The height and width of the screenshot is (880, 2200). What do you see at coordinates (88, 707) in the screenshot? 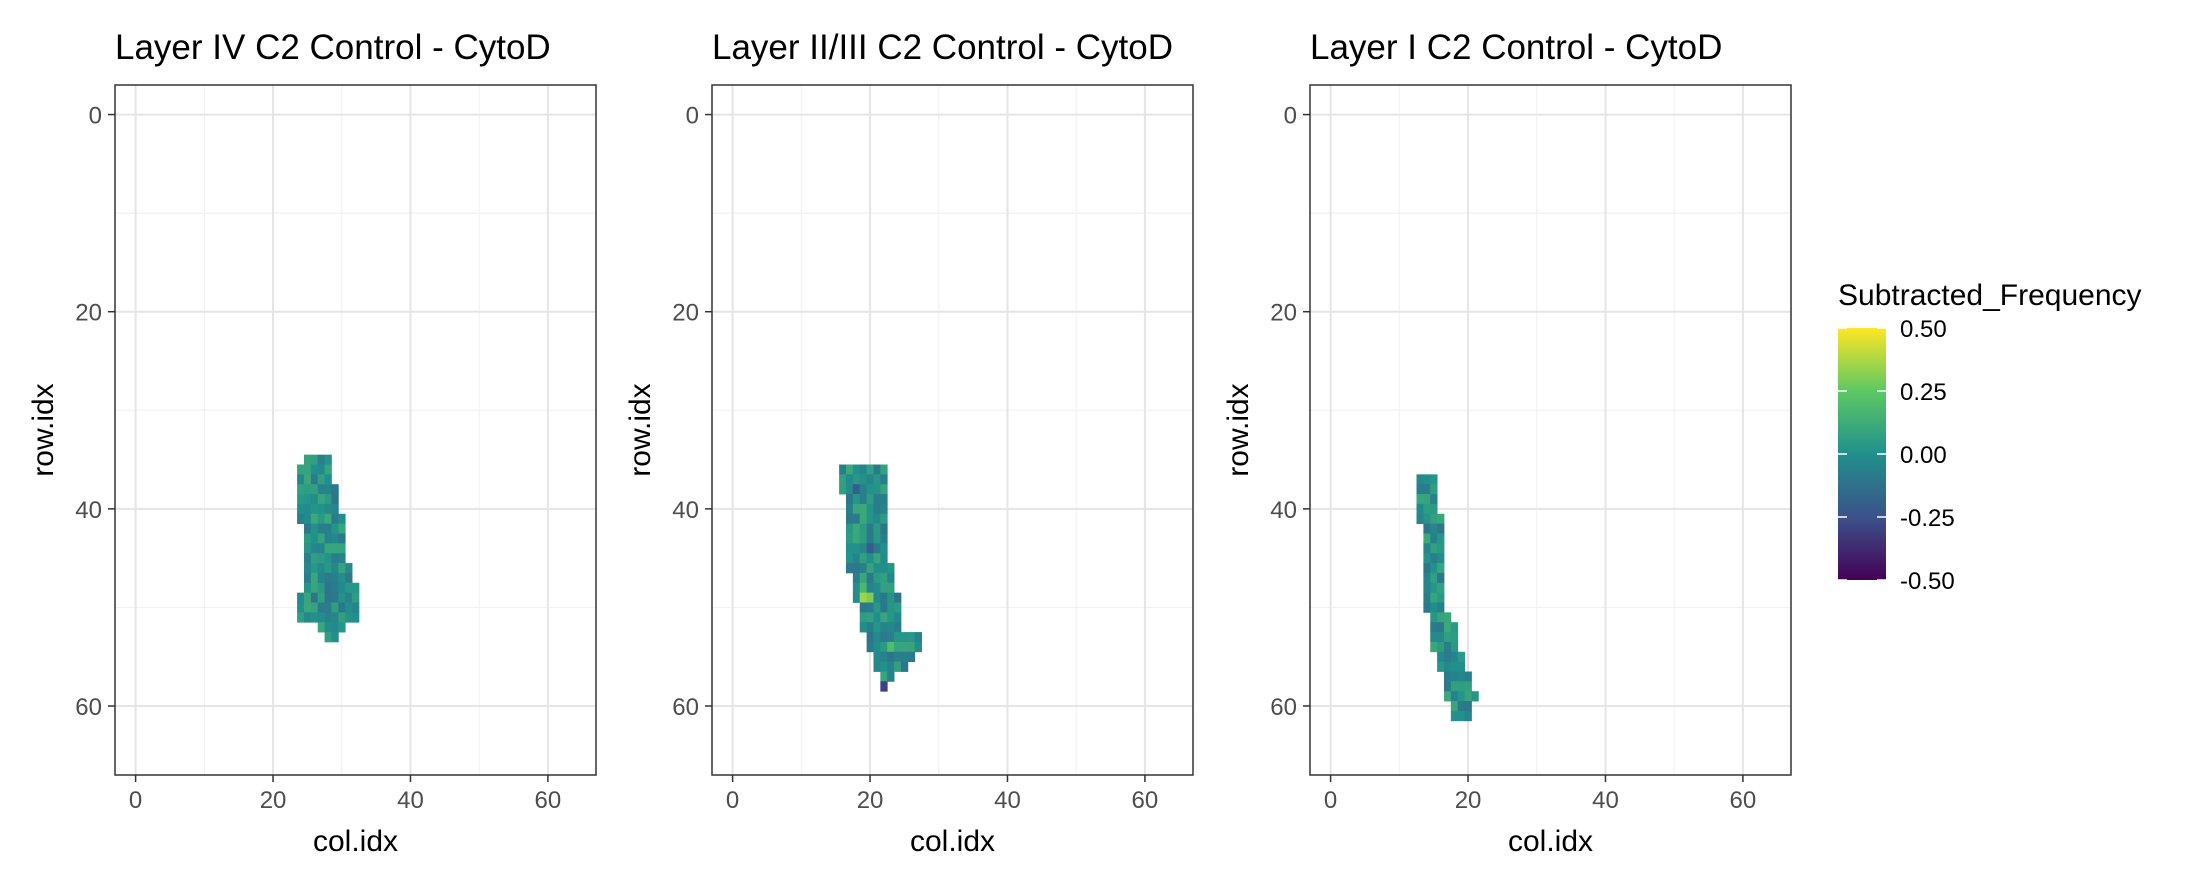
I see `y-tick-label: 60` at bounding box center [88, 707].